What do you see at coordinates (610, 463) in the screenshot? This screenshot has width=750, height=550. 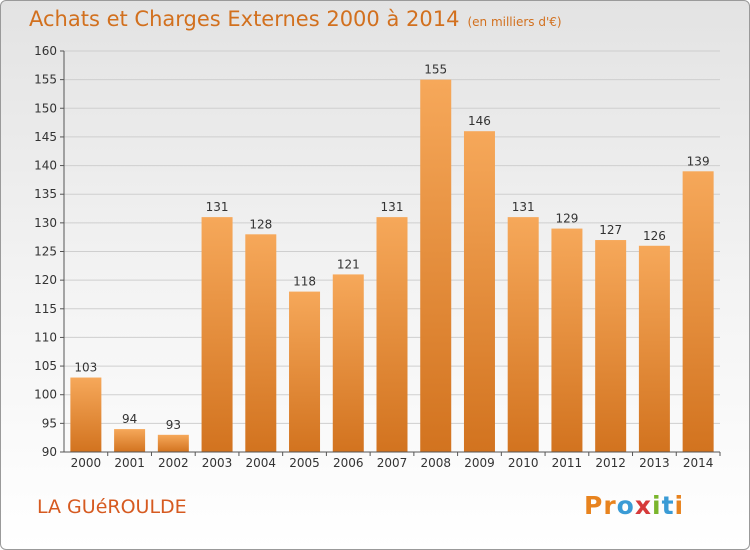 I see `x-tick-label: 2012` at bounding box center [610, 463].